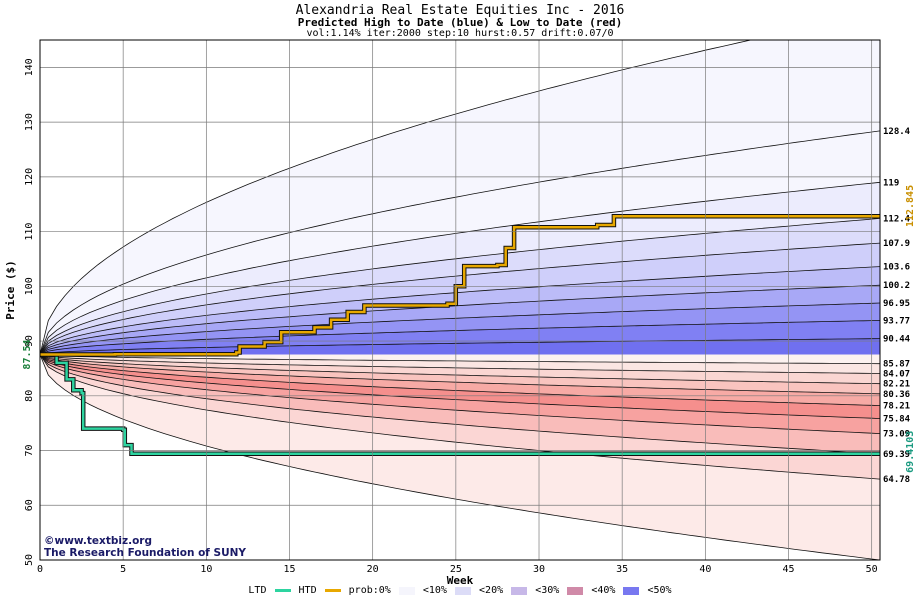 The width and height of the screenshot is (920, 600). I want to click on legend: LTD HTD prob:0% <10% <20% <30% <40% <50%, so click(460, 591).